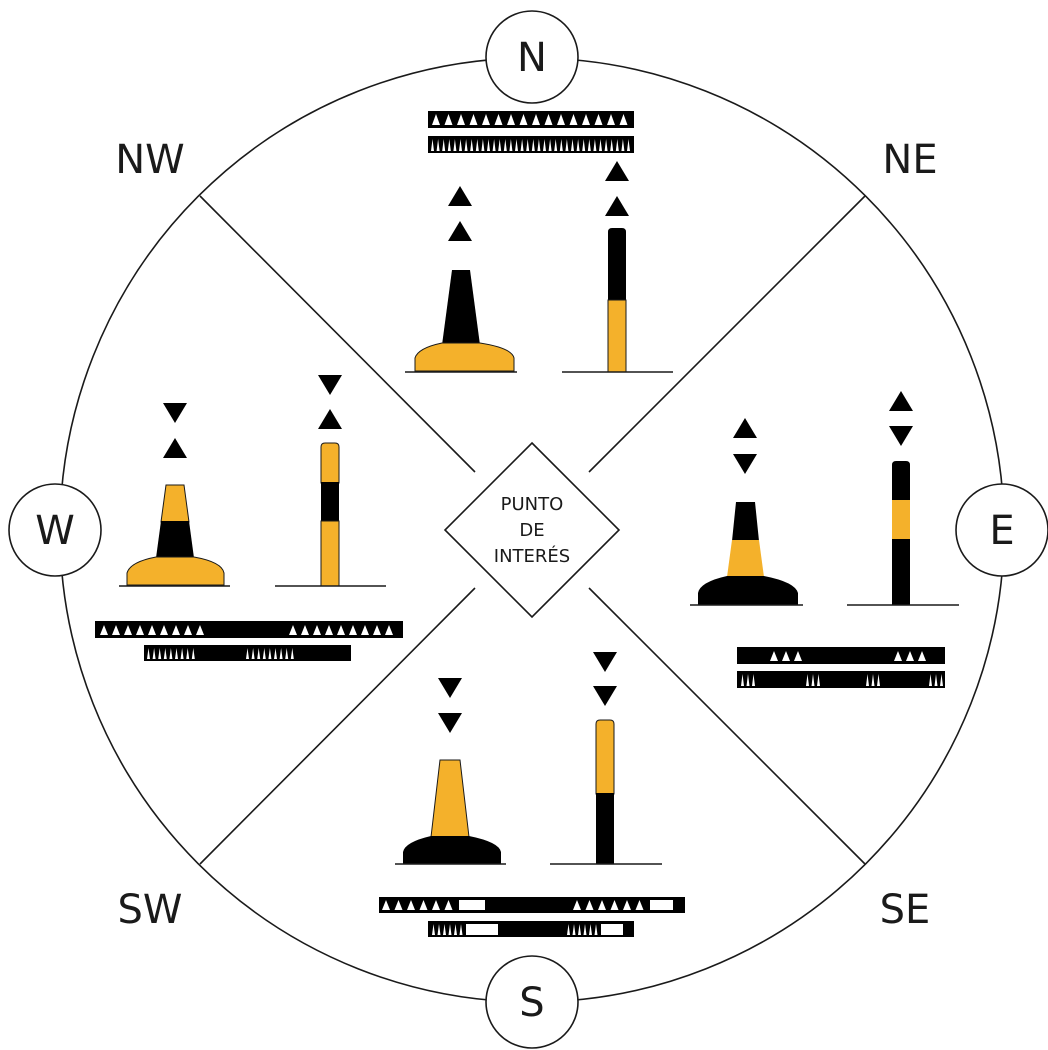 Image resolution: width=1048 pixels, height=1050 pixels. What do you see at coordinates (909, 160) in the screenshot?
I see `direction-ne: NE` at bounding box center [909, 160].